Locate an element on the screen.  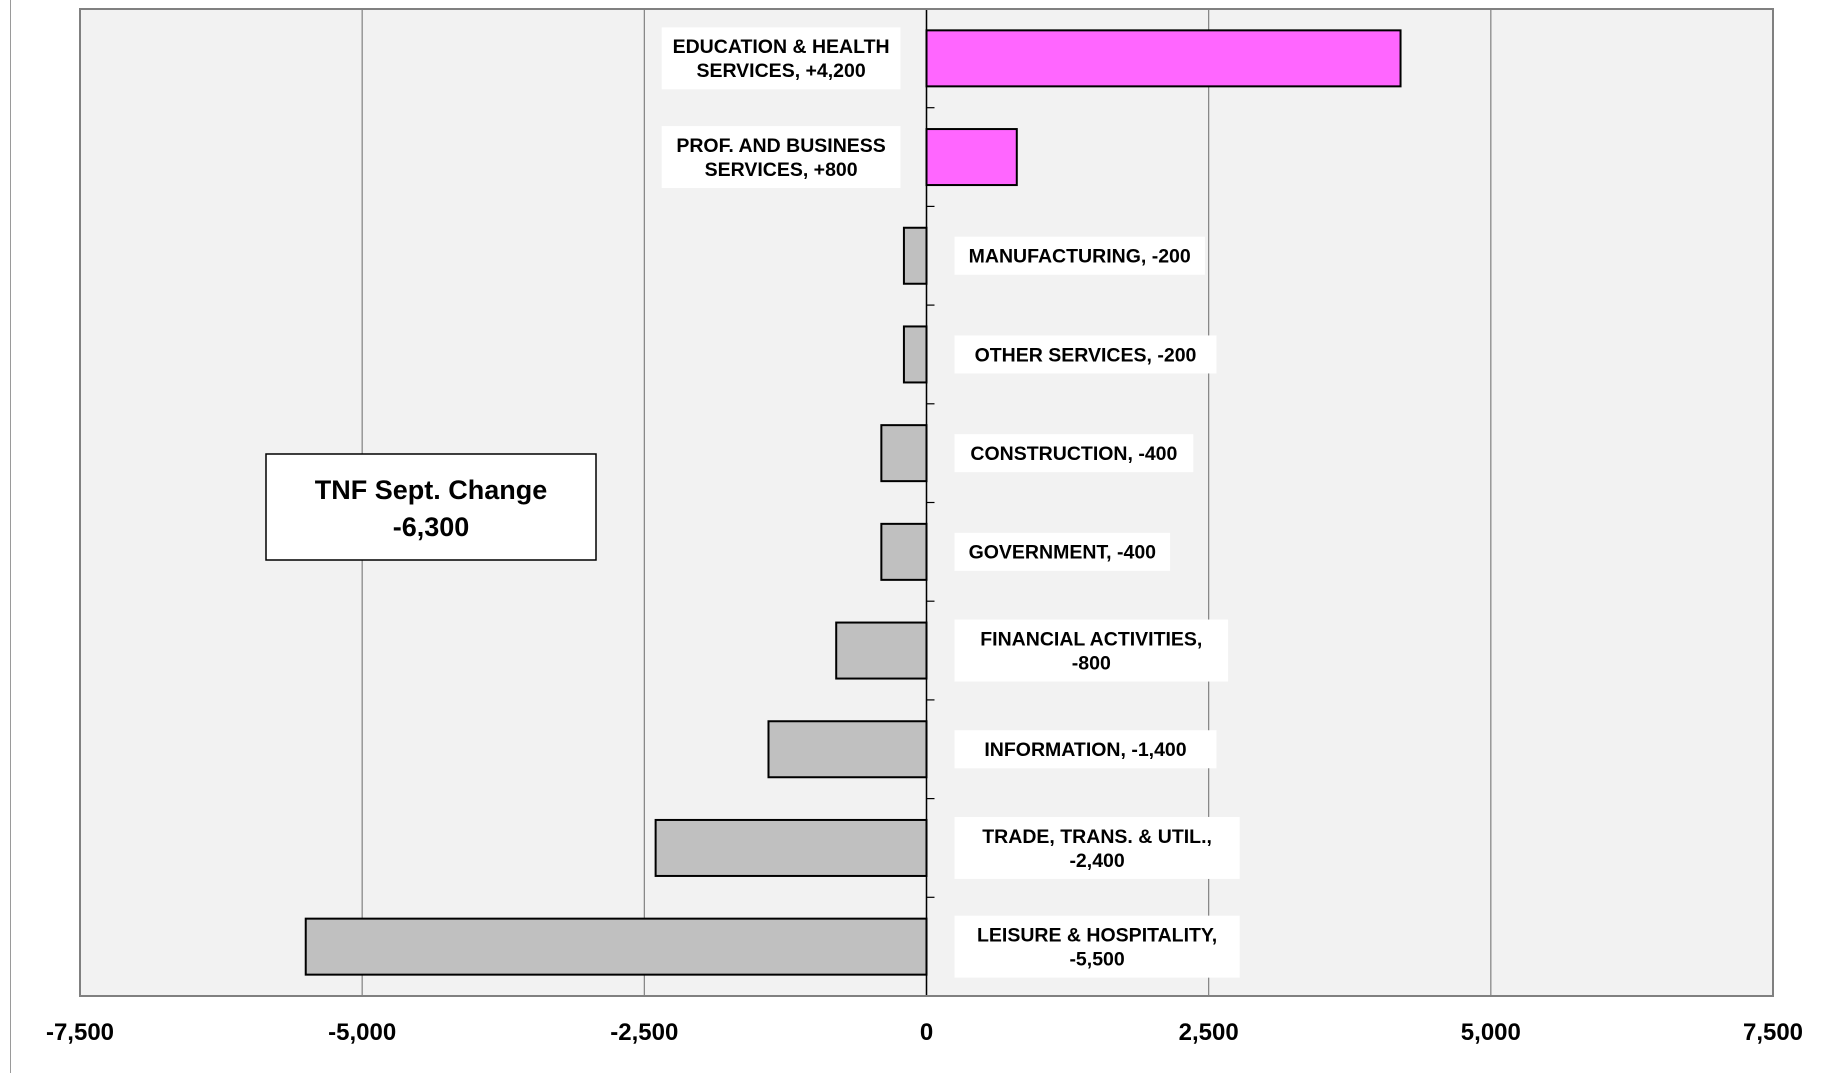
x-tick-label: -7,500 is located at coordinates (80, 1032).